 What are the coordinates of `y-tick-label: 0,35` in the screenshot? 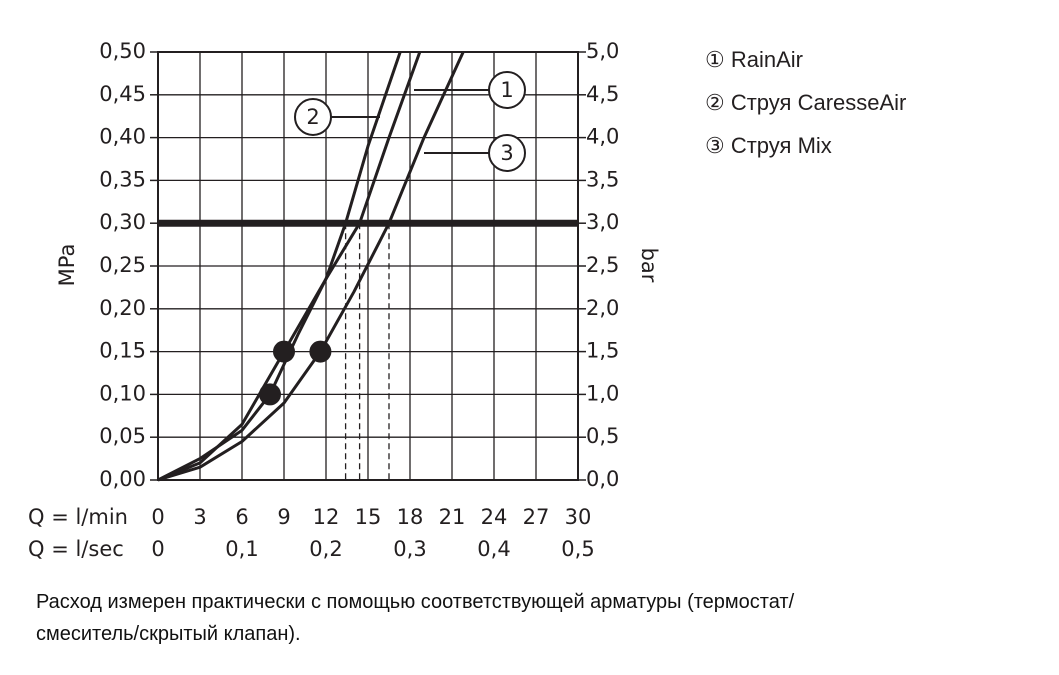 It's located at (122, 179).